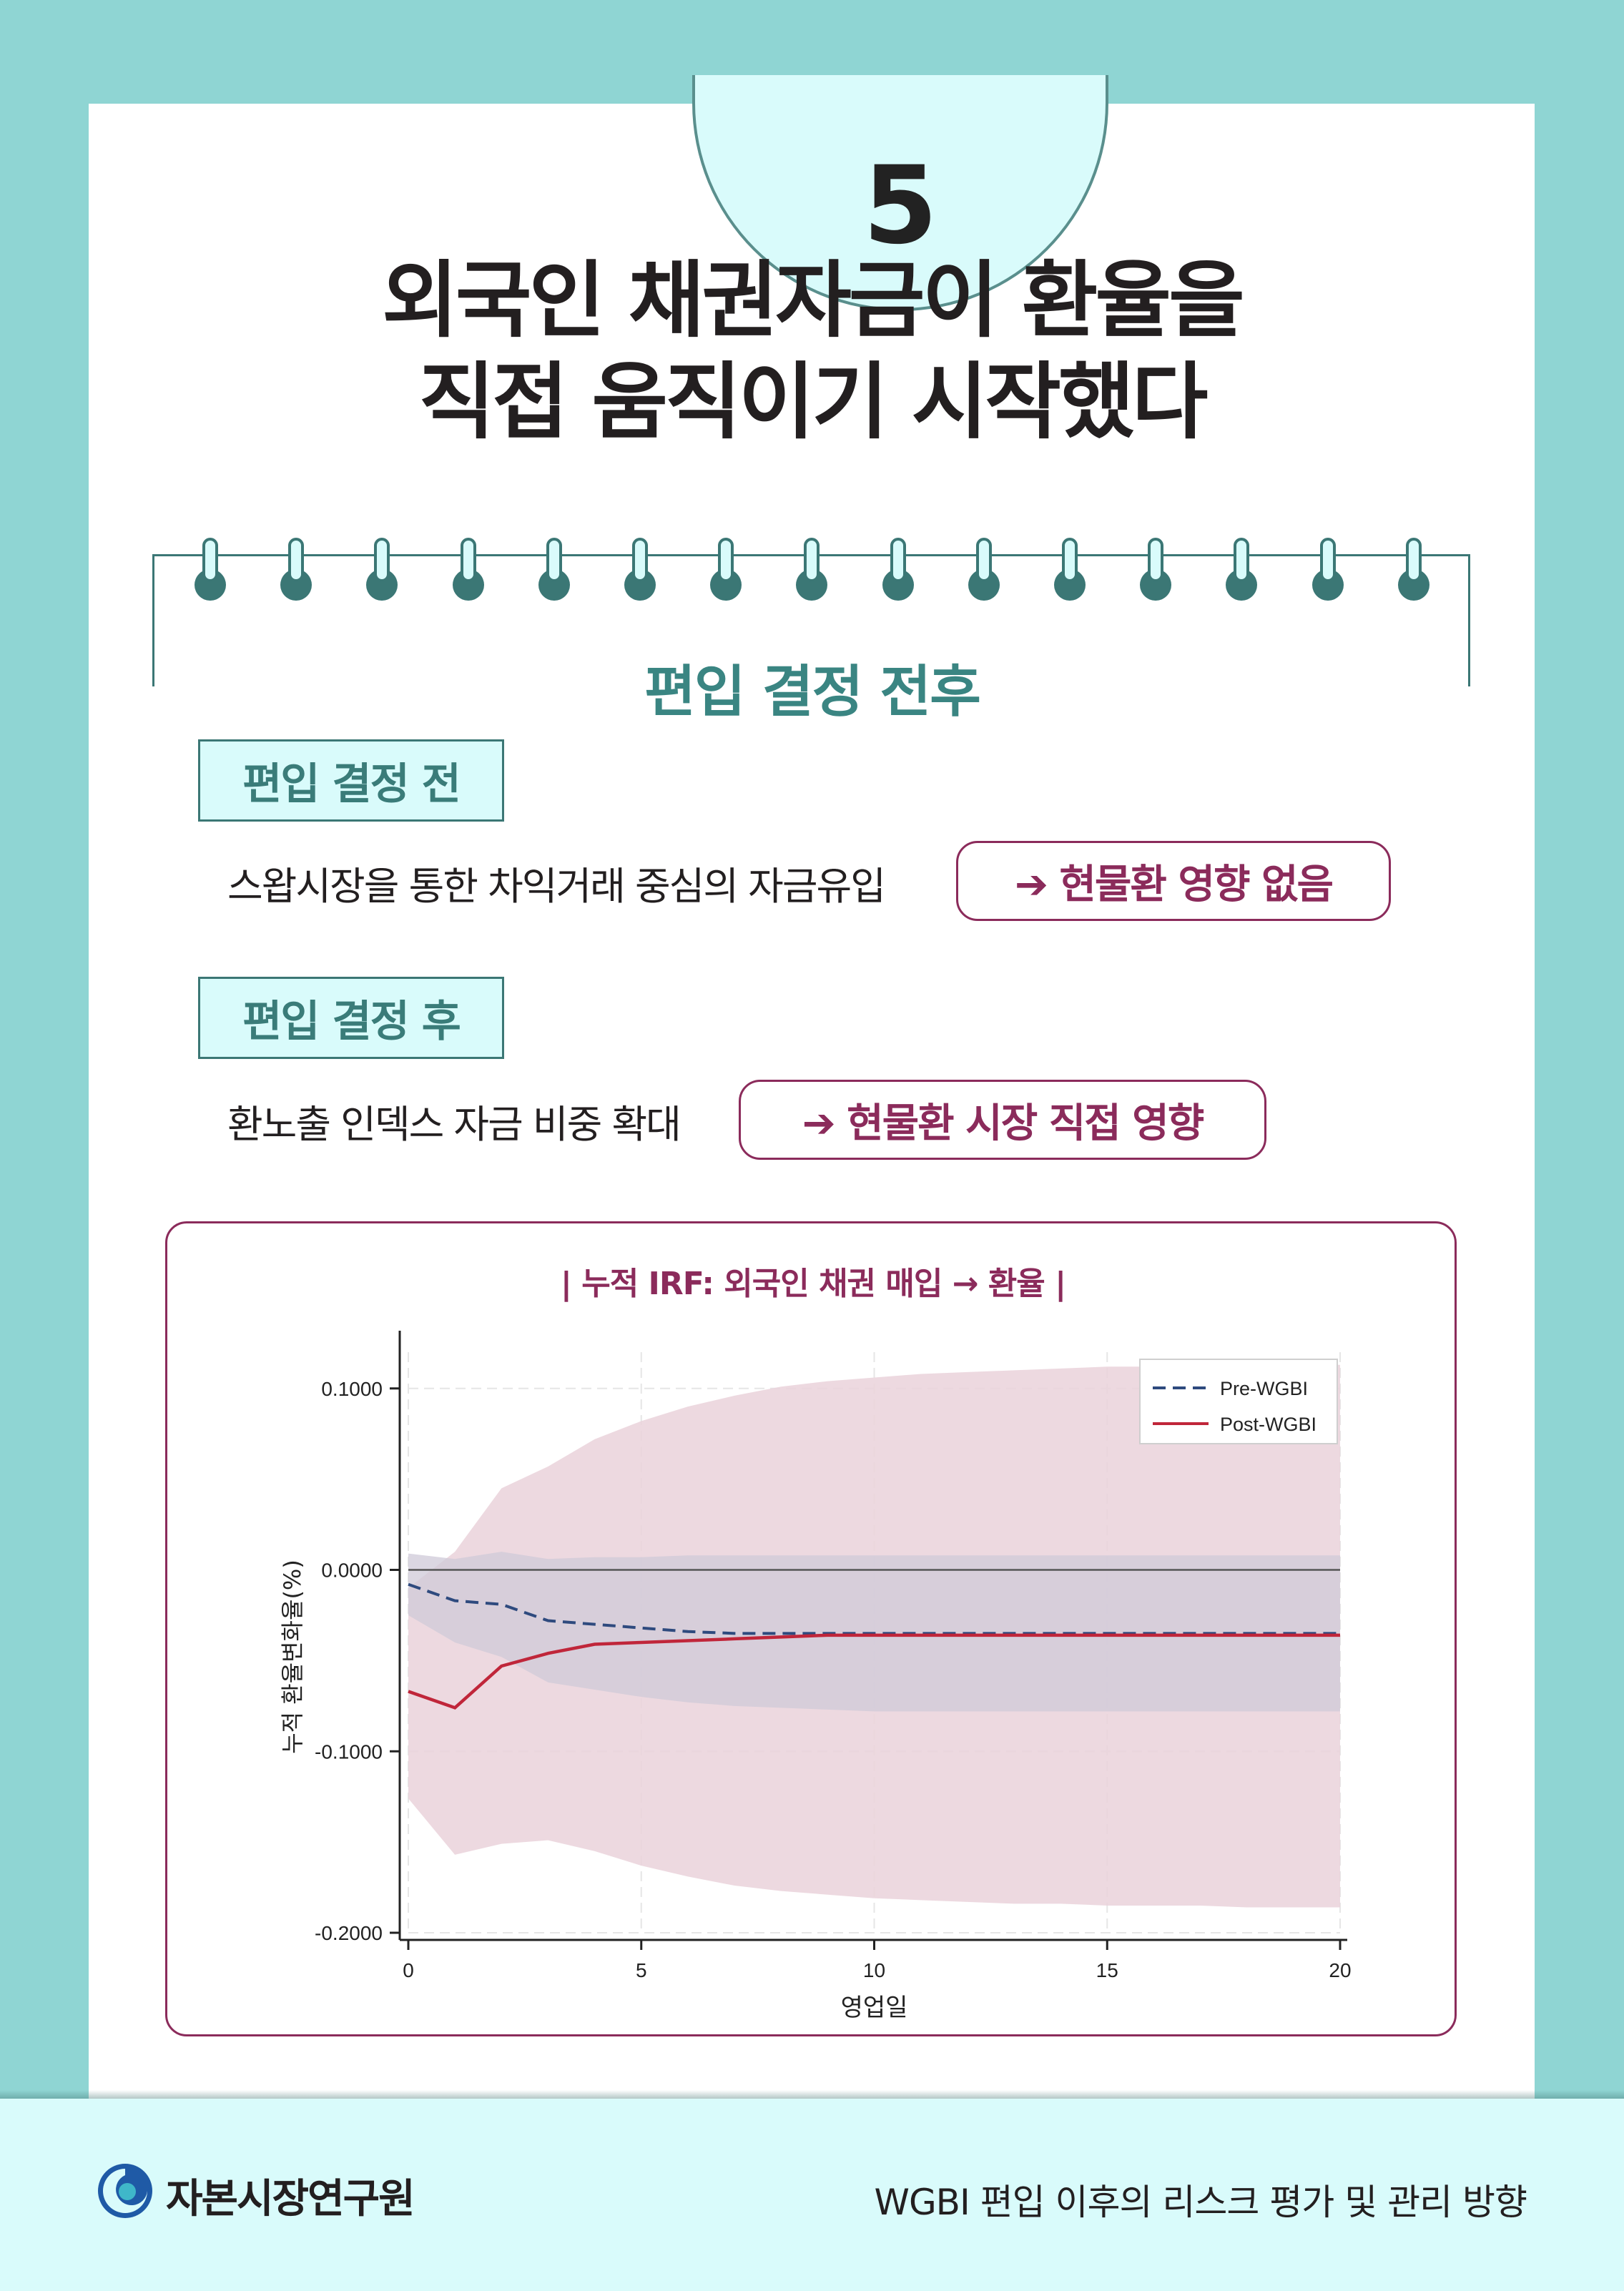 This screenshot has height=2291, width=1624. What do you see at coordinates (1340, 1970) in the screenshot?
I see `x-tick-label: 20` at bounding box center [1340, 1970].